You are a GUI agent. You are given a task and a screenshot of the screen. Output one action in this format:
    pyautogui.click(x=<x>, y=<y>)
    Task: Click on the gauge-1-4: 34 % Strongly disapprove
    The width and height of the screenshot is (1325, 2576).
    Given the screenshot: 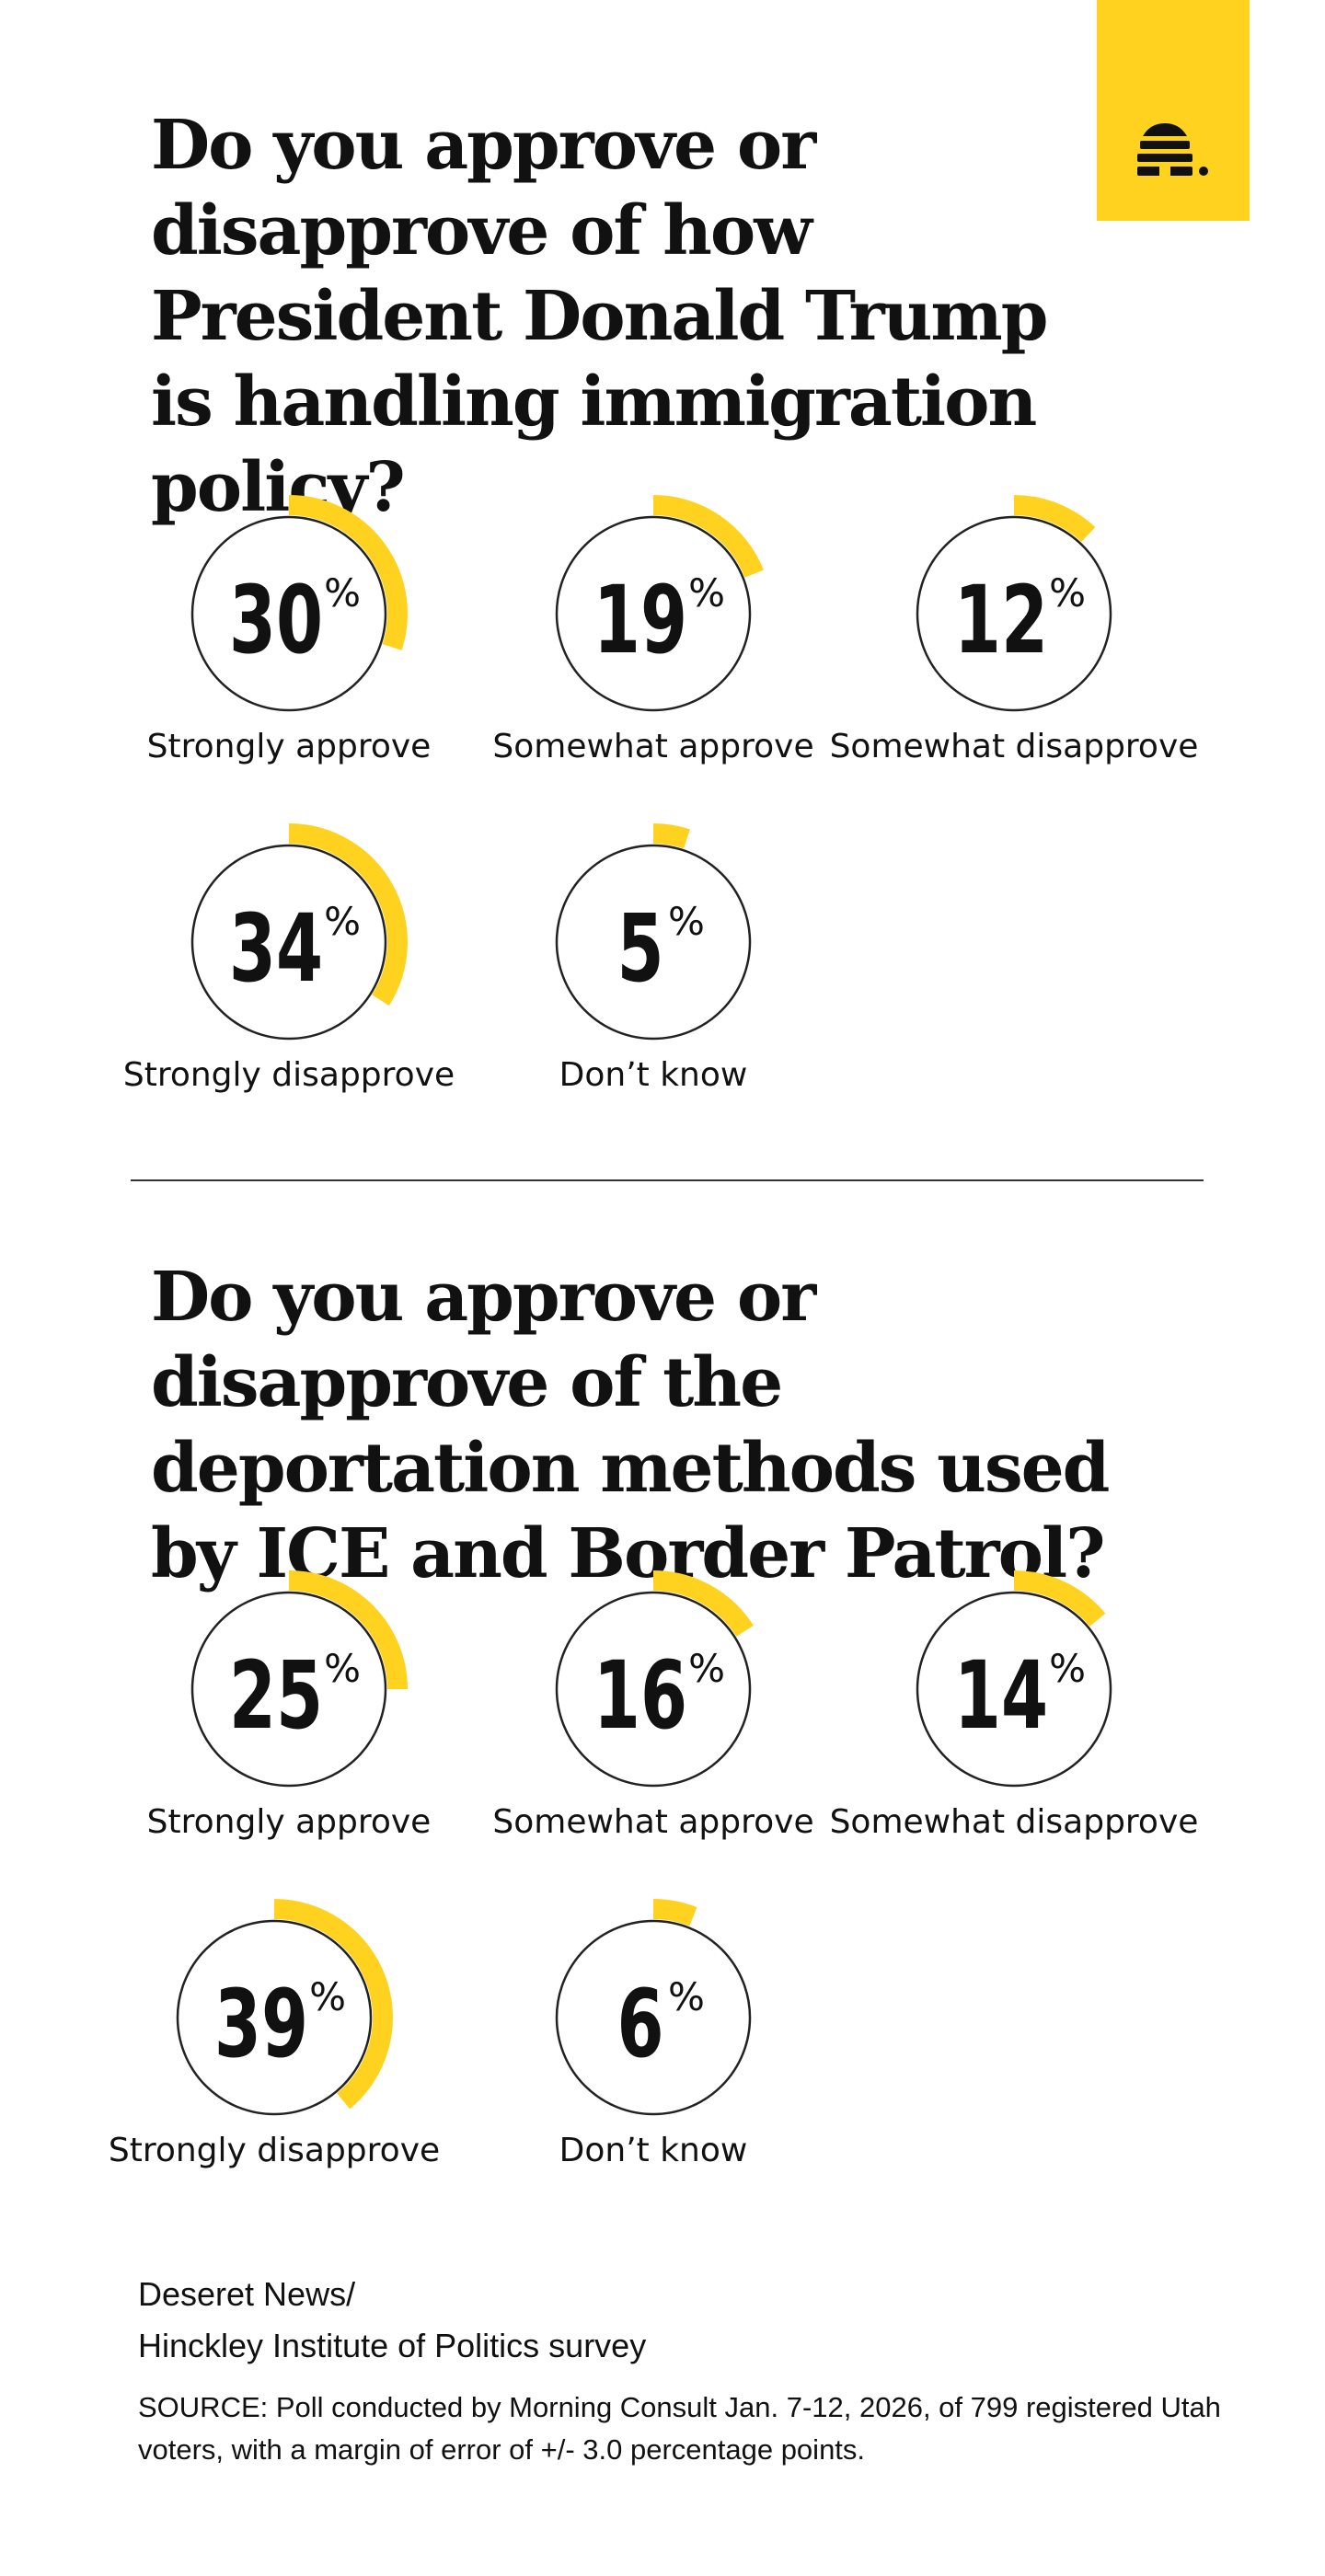 What is the action you would take?
    pyautogui.click(x=289, y=958)
    